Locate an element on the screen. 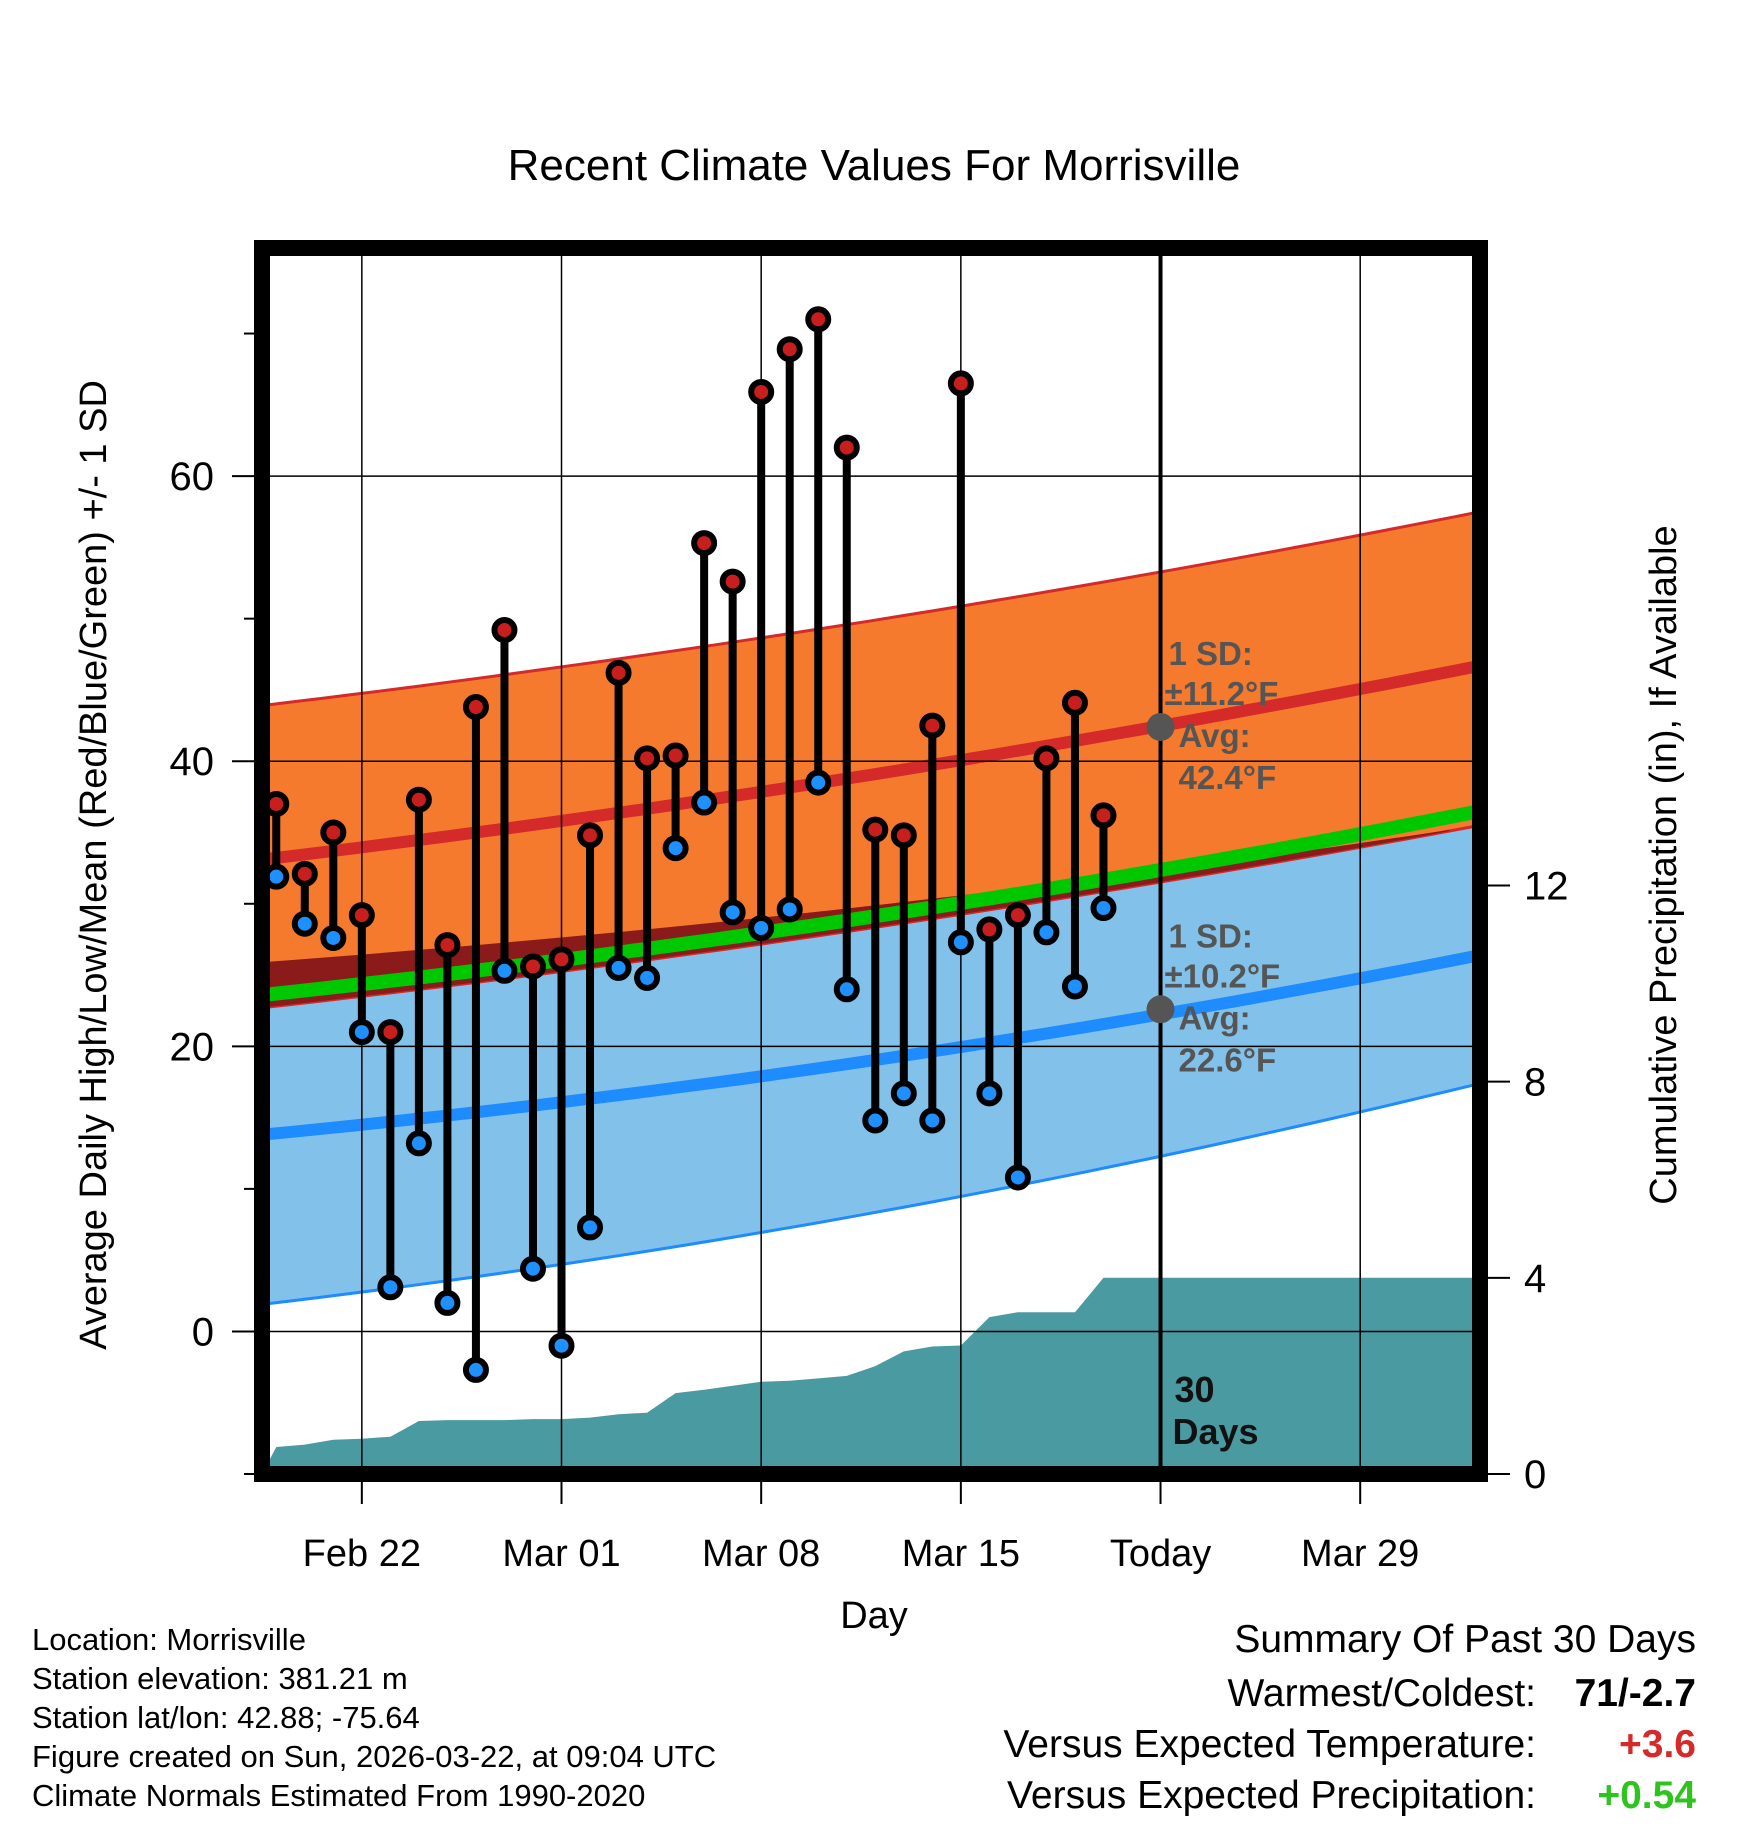  latlon-text: Station lat/lon: 42.88; -75.64 is located at coordinates (226, 1717).